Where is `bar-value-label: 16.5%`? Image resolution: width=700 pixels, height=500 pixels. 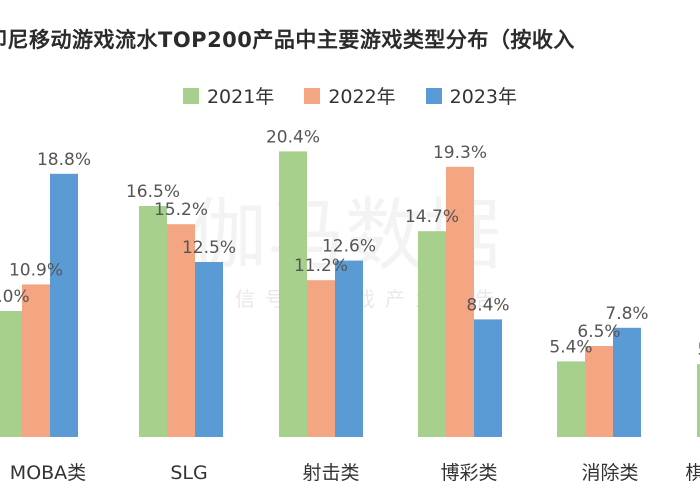
bar-value-label: 16.5% is located at coordinates (153, 192).